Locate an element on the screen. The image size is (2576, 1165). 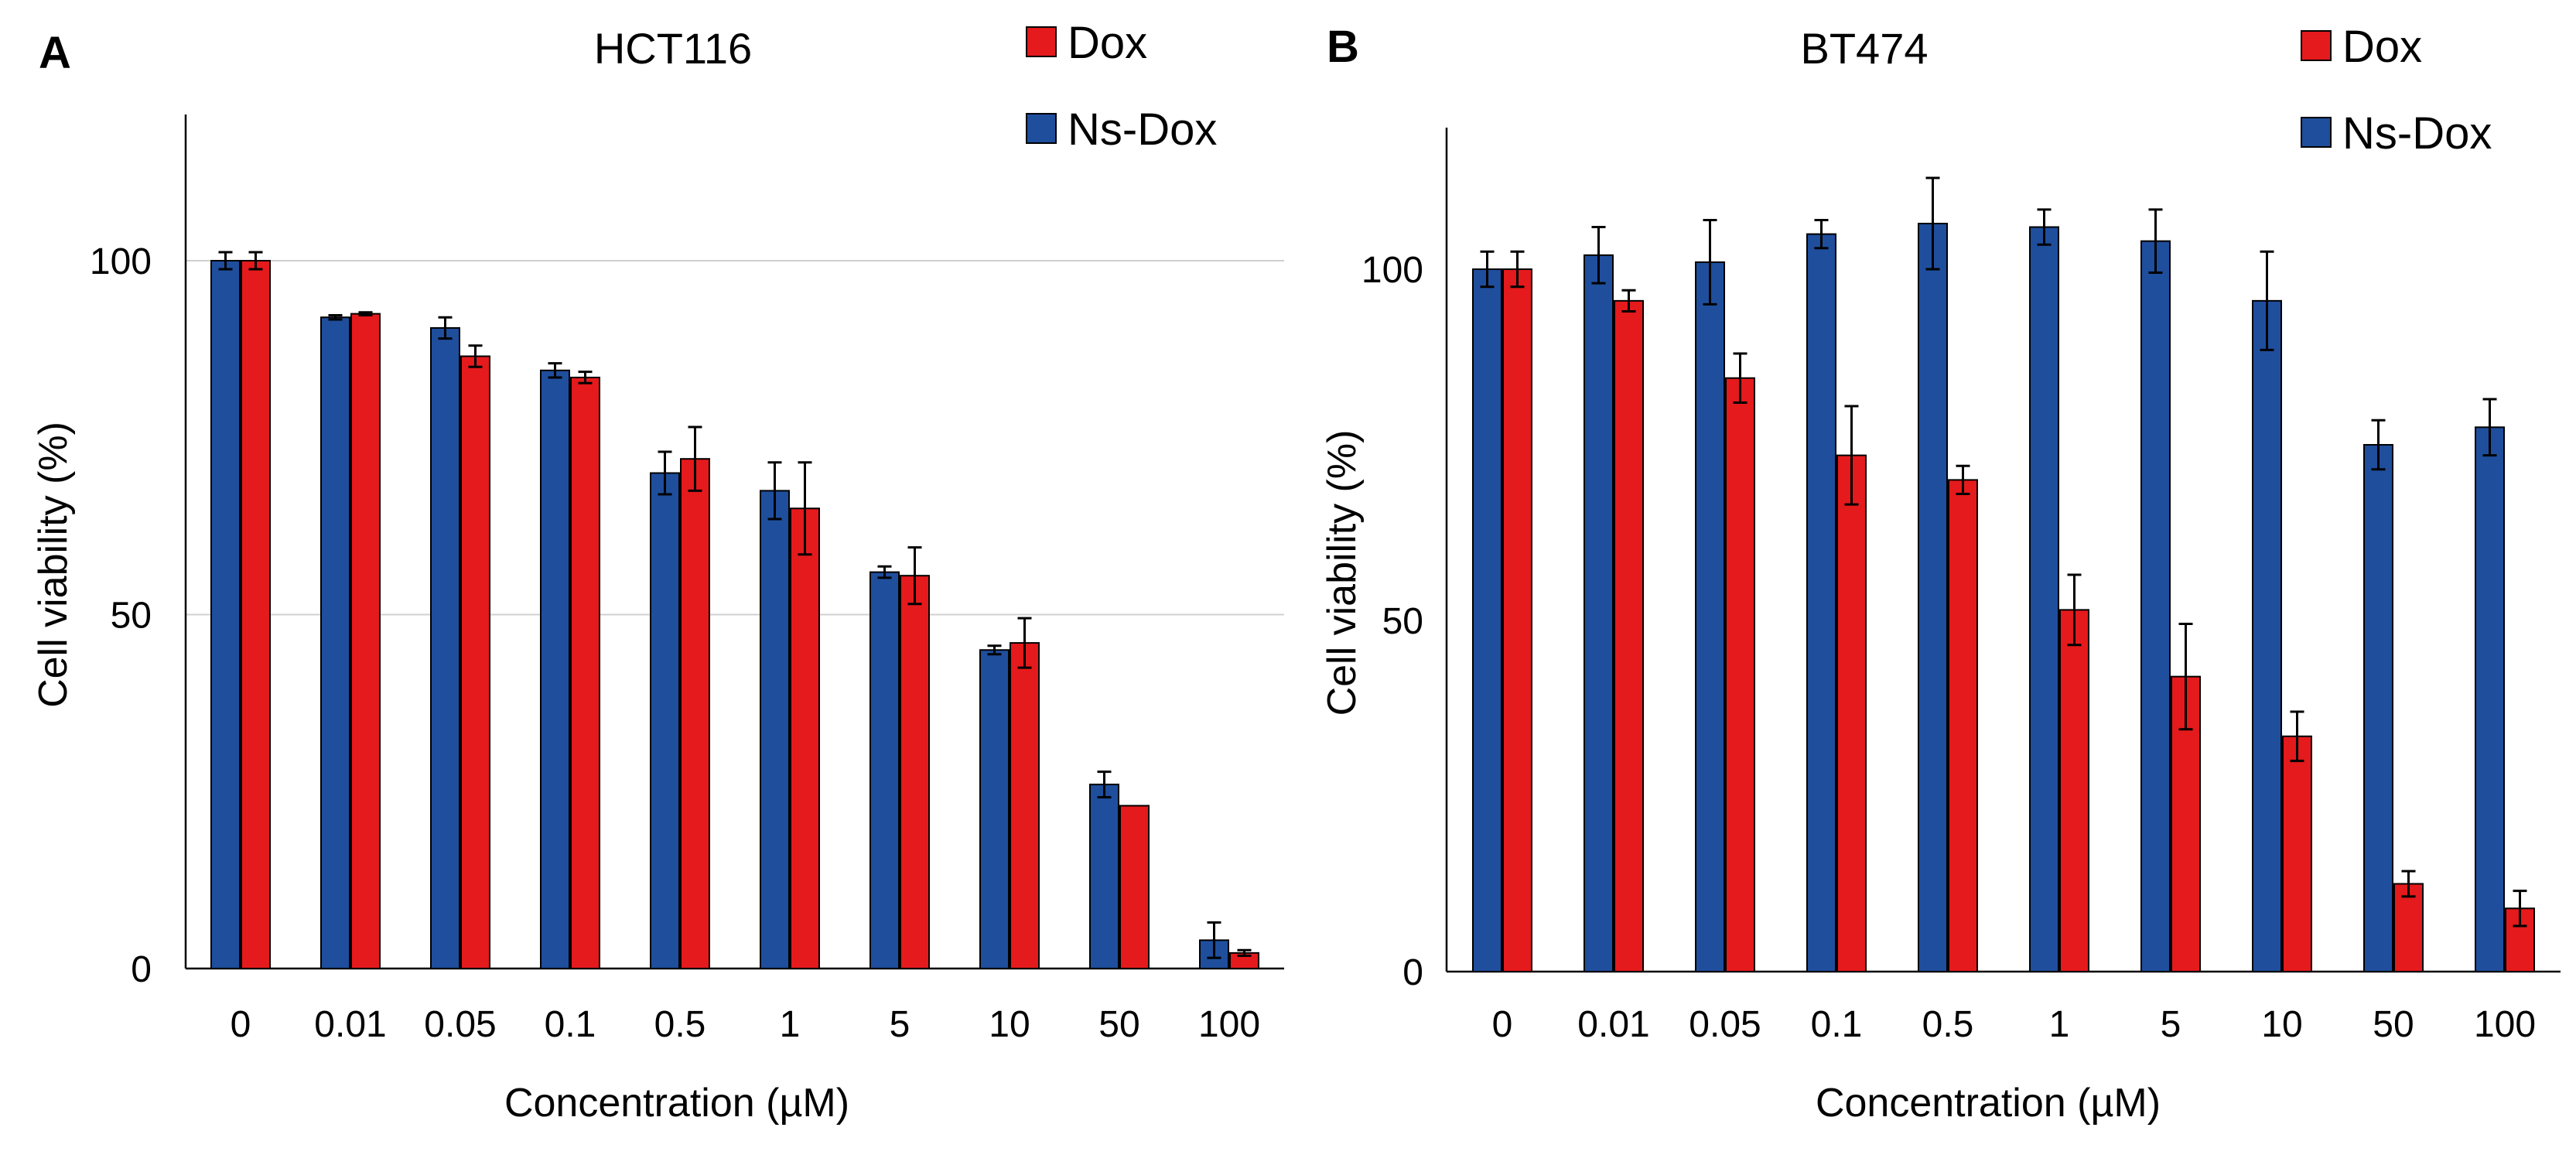
x-tick-label: 0.01 is located at coordinates (1613, 1024).